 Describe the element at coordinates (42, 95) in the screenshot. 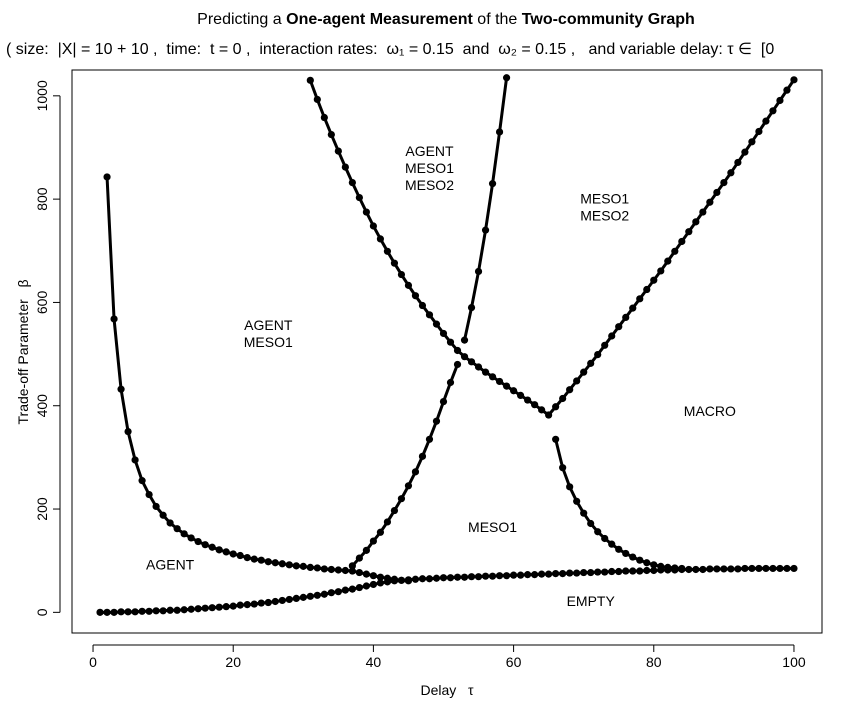

I see `y-tick-label: 1000` at that location.